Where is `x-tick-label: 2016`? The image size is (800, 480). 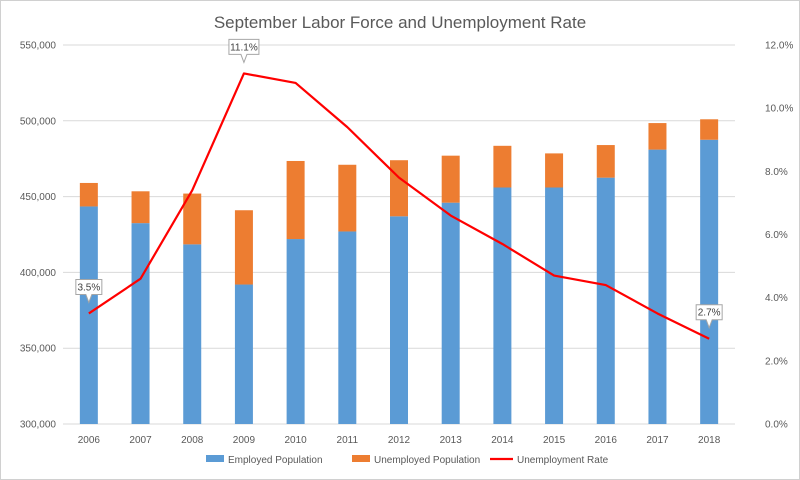 x-tick-label: 2016 is located at coordinates (606, 440).